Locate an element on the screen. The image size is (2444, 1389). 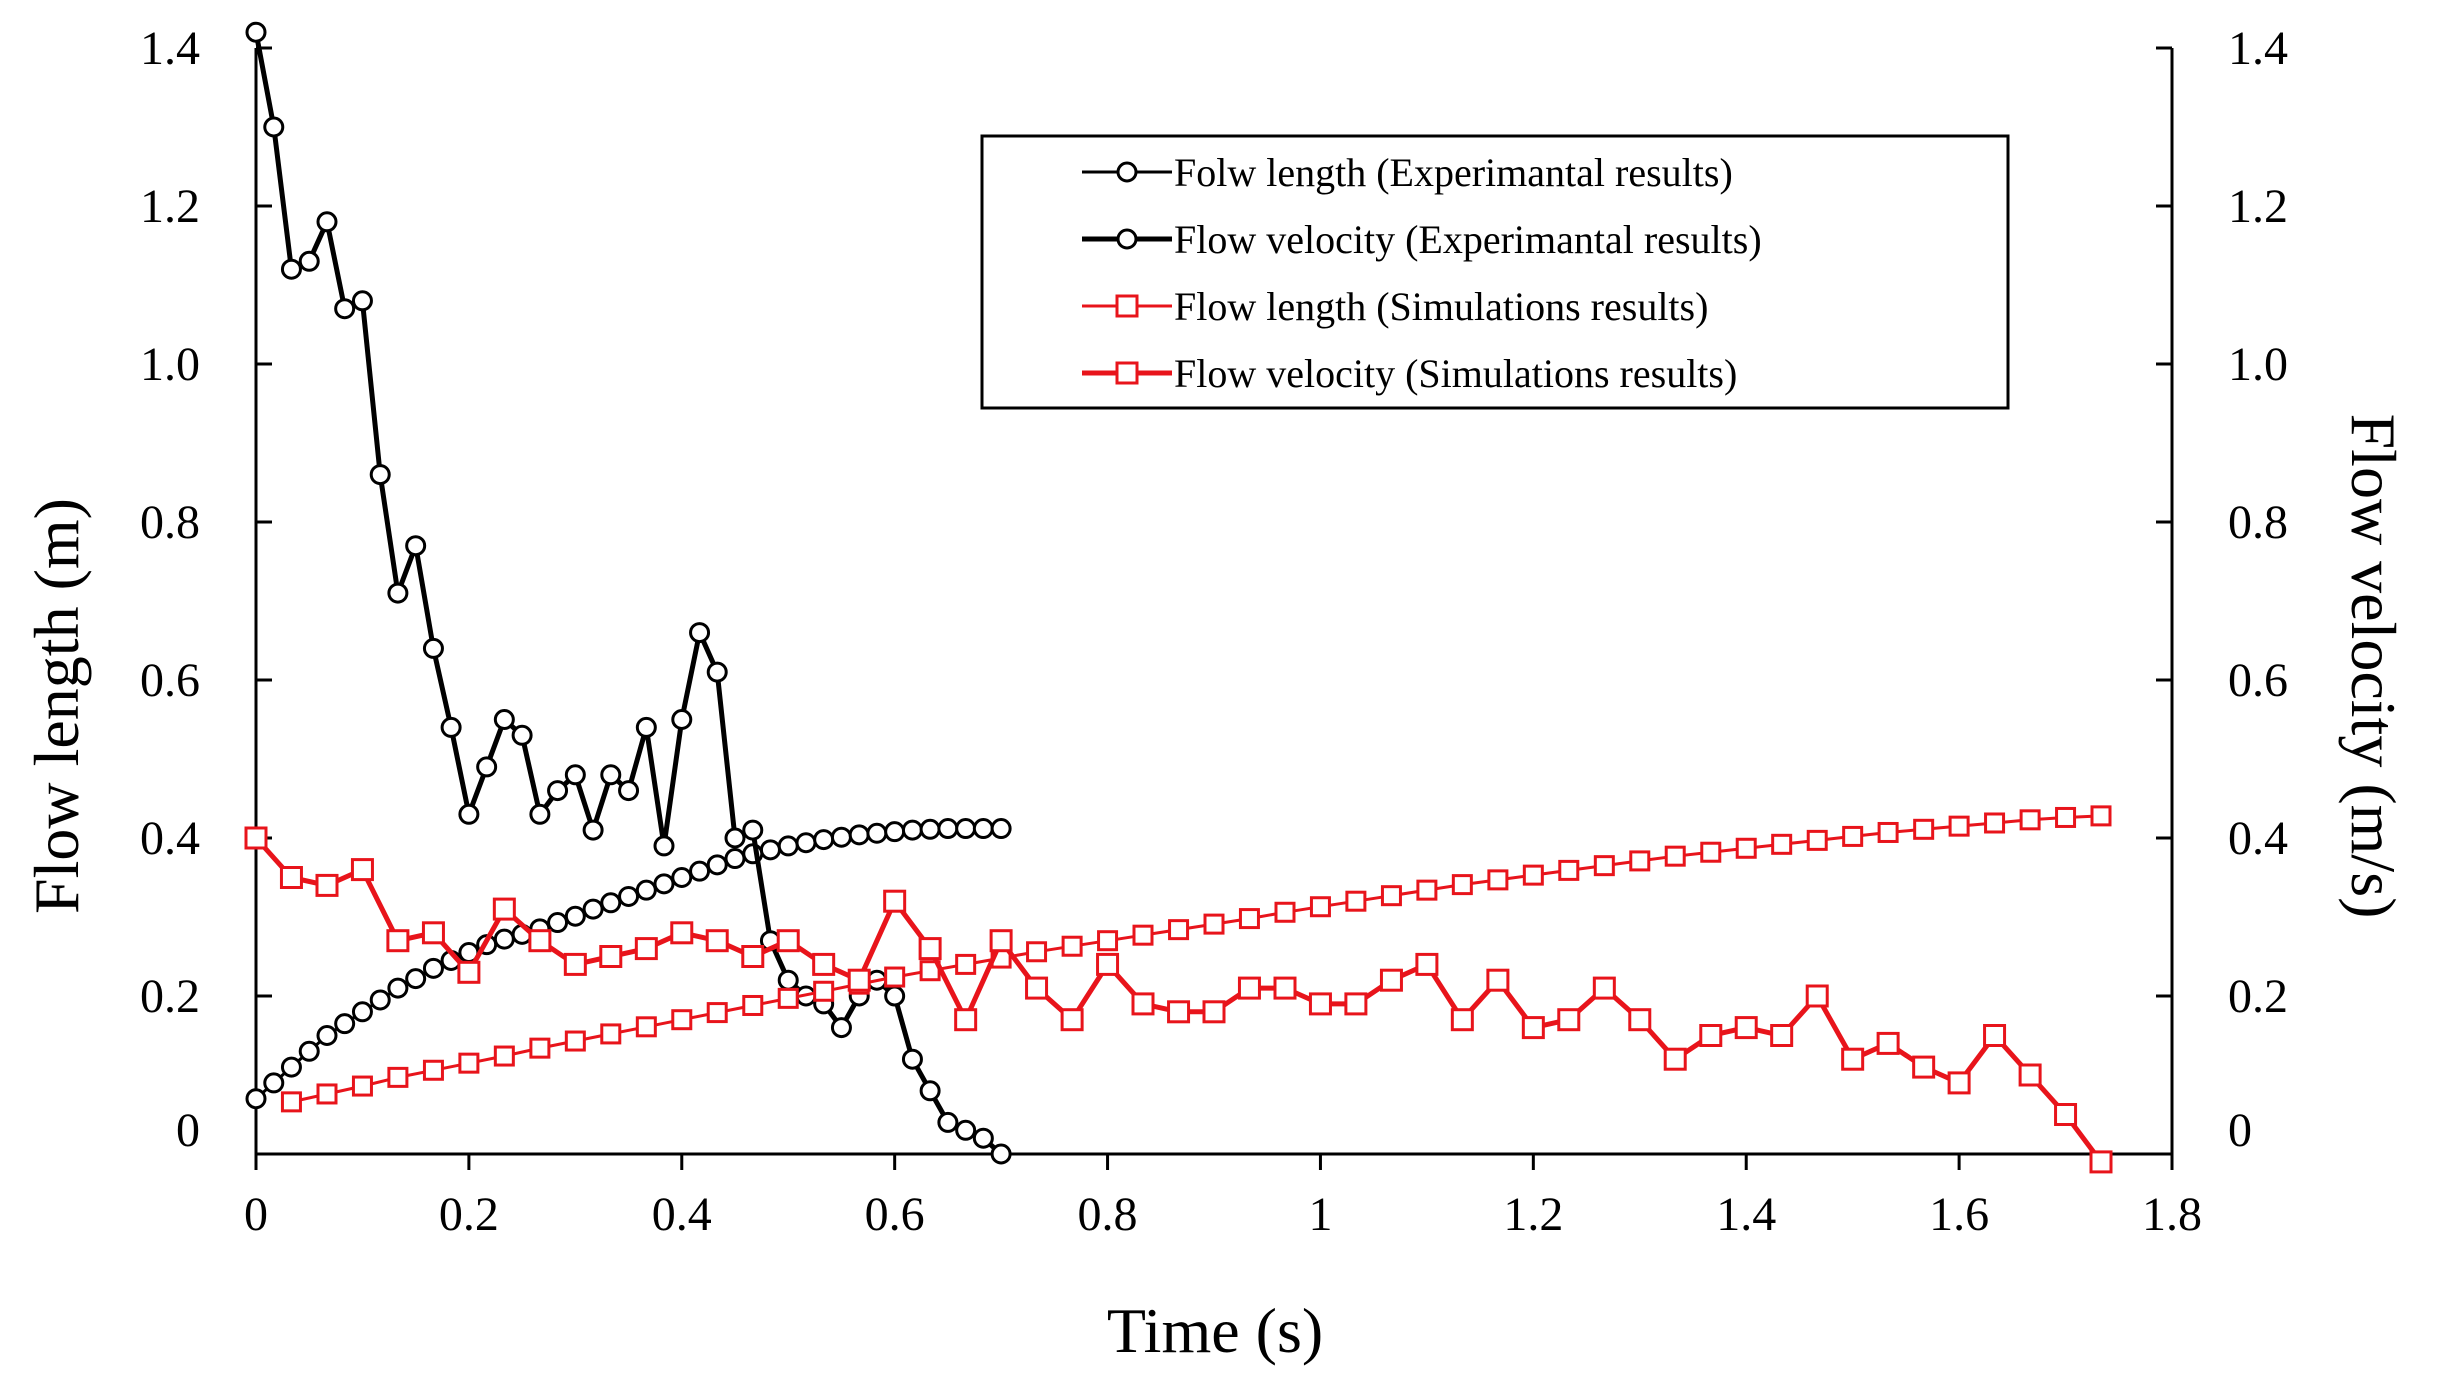
y-tick-label-left: 0.2 is located at coordinates (170, 996).